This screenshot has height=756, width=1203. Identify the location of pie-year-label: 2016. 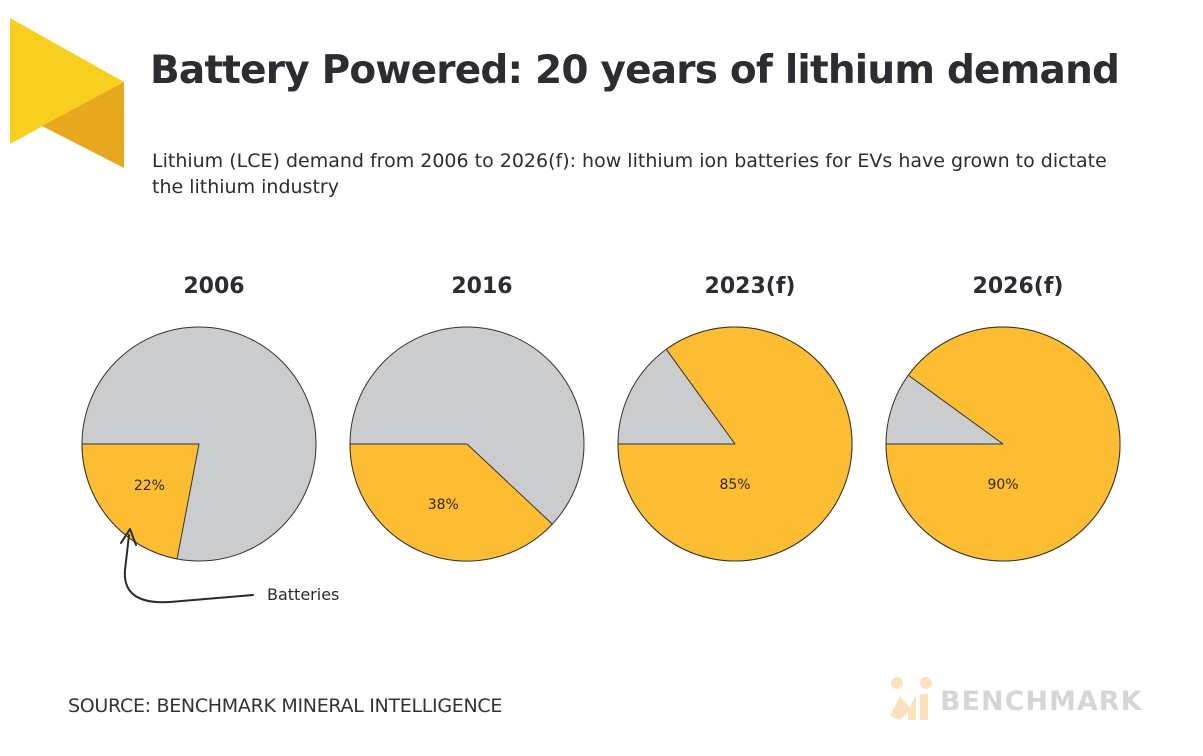
(481, 286).